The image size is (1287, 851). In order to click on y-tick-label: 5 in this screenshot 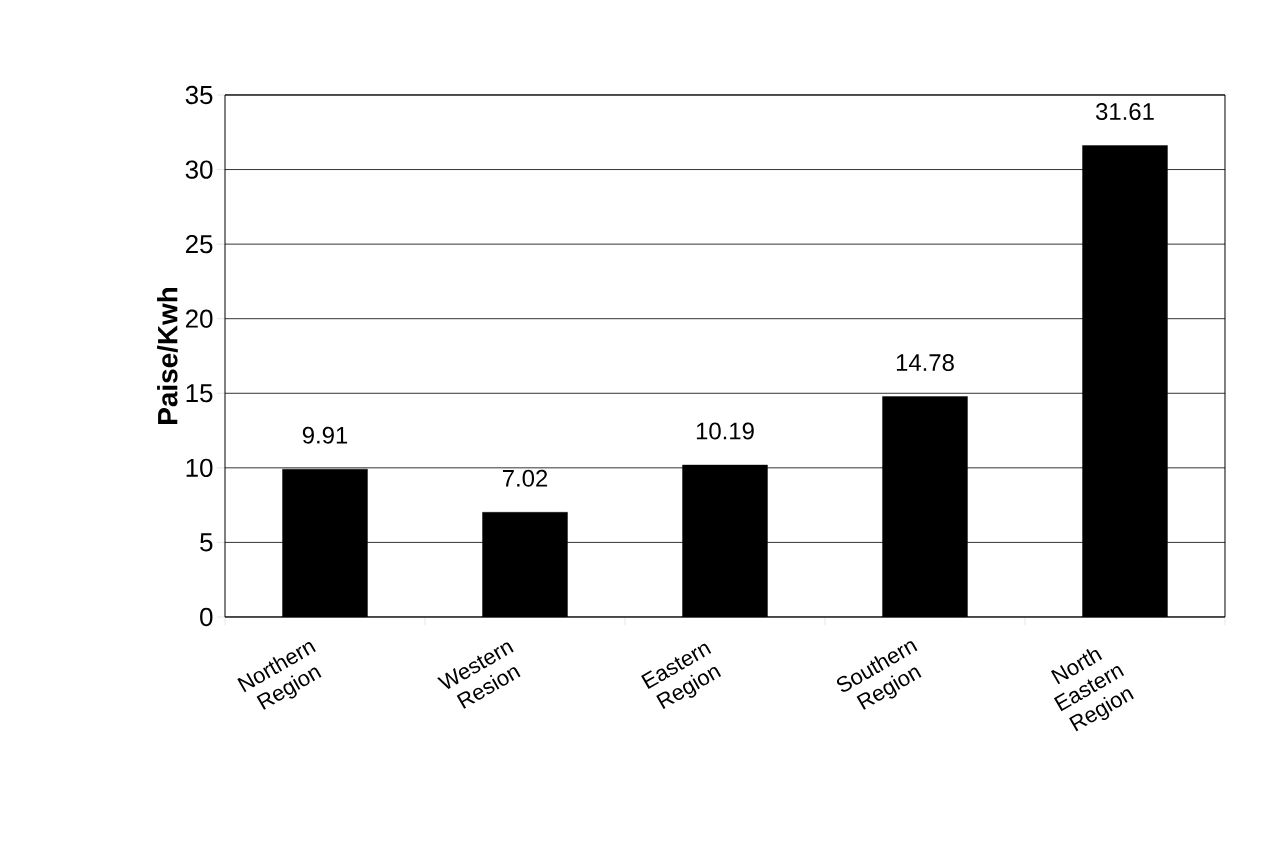, I will do `click(206, 542)`.